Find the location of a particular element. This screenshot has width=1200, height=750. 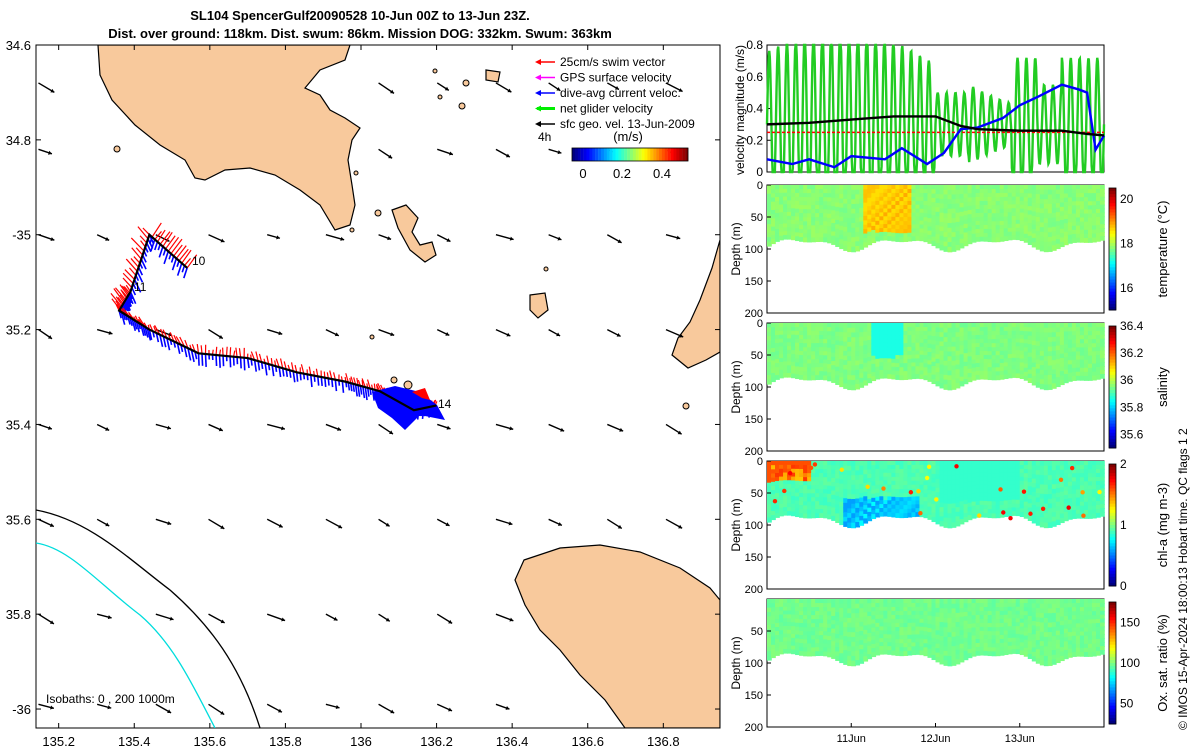

chl-sample-dot is located at coordinates (929, 466).